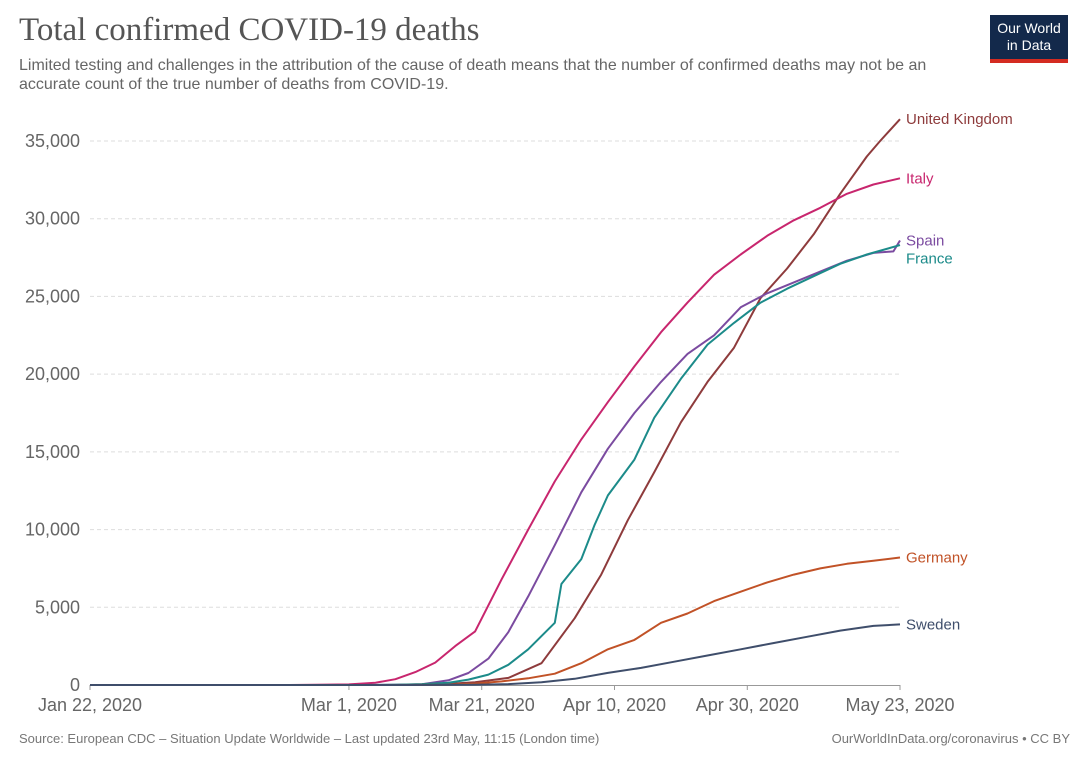  Describe the element at coordinates (495, 621) in the screenshot. I see `series-line-germany` at that location.